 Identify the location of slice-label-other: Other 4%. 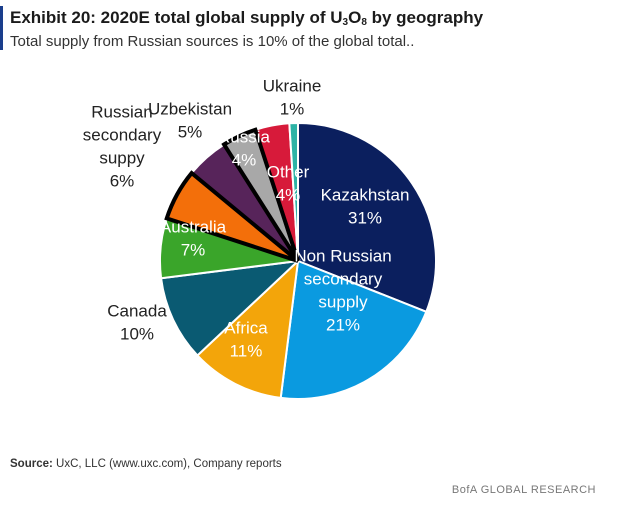
(288, 184).